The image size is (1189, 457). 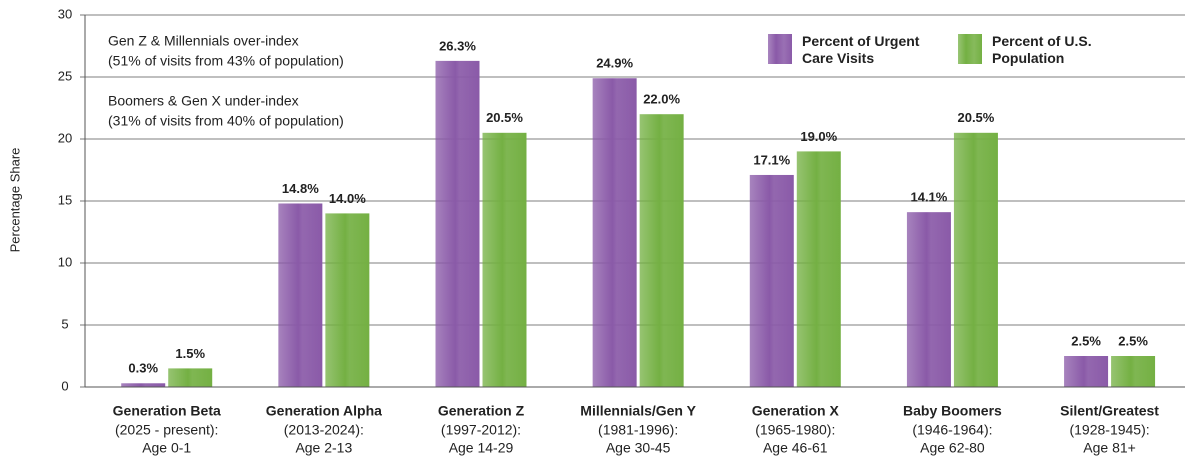 What do you see at coordinates (1109, 430) in the screenshot?
I see `category-years: (1928-1945):` at bounding box center [1109, 430].